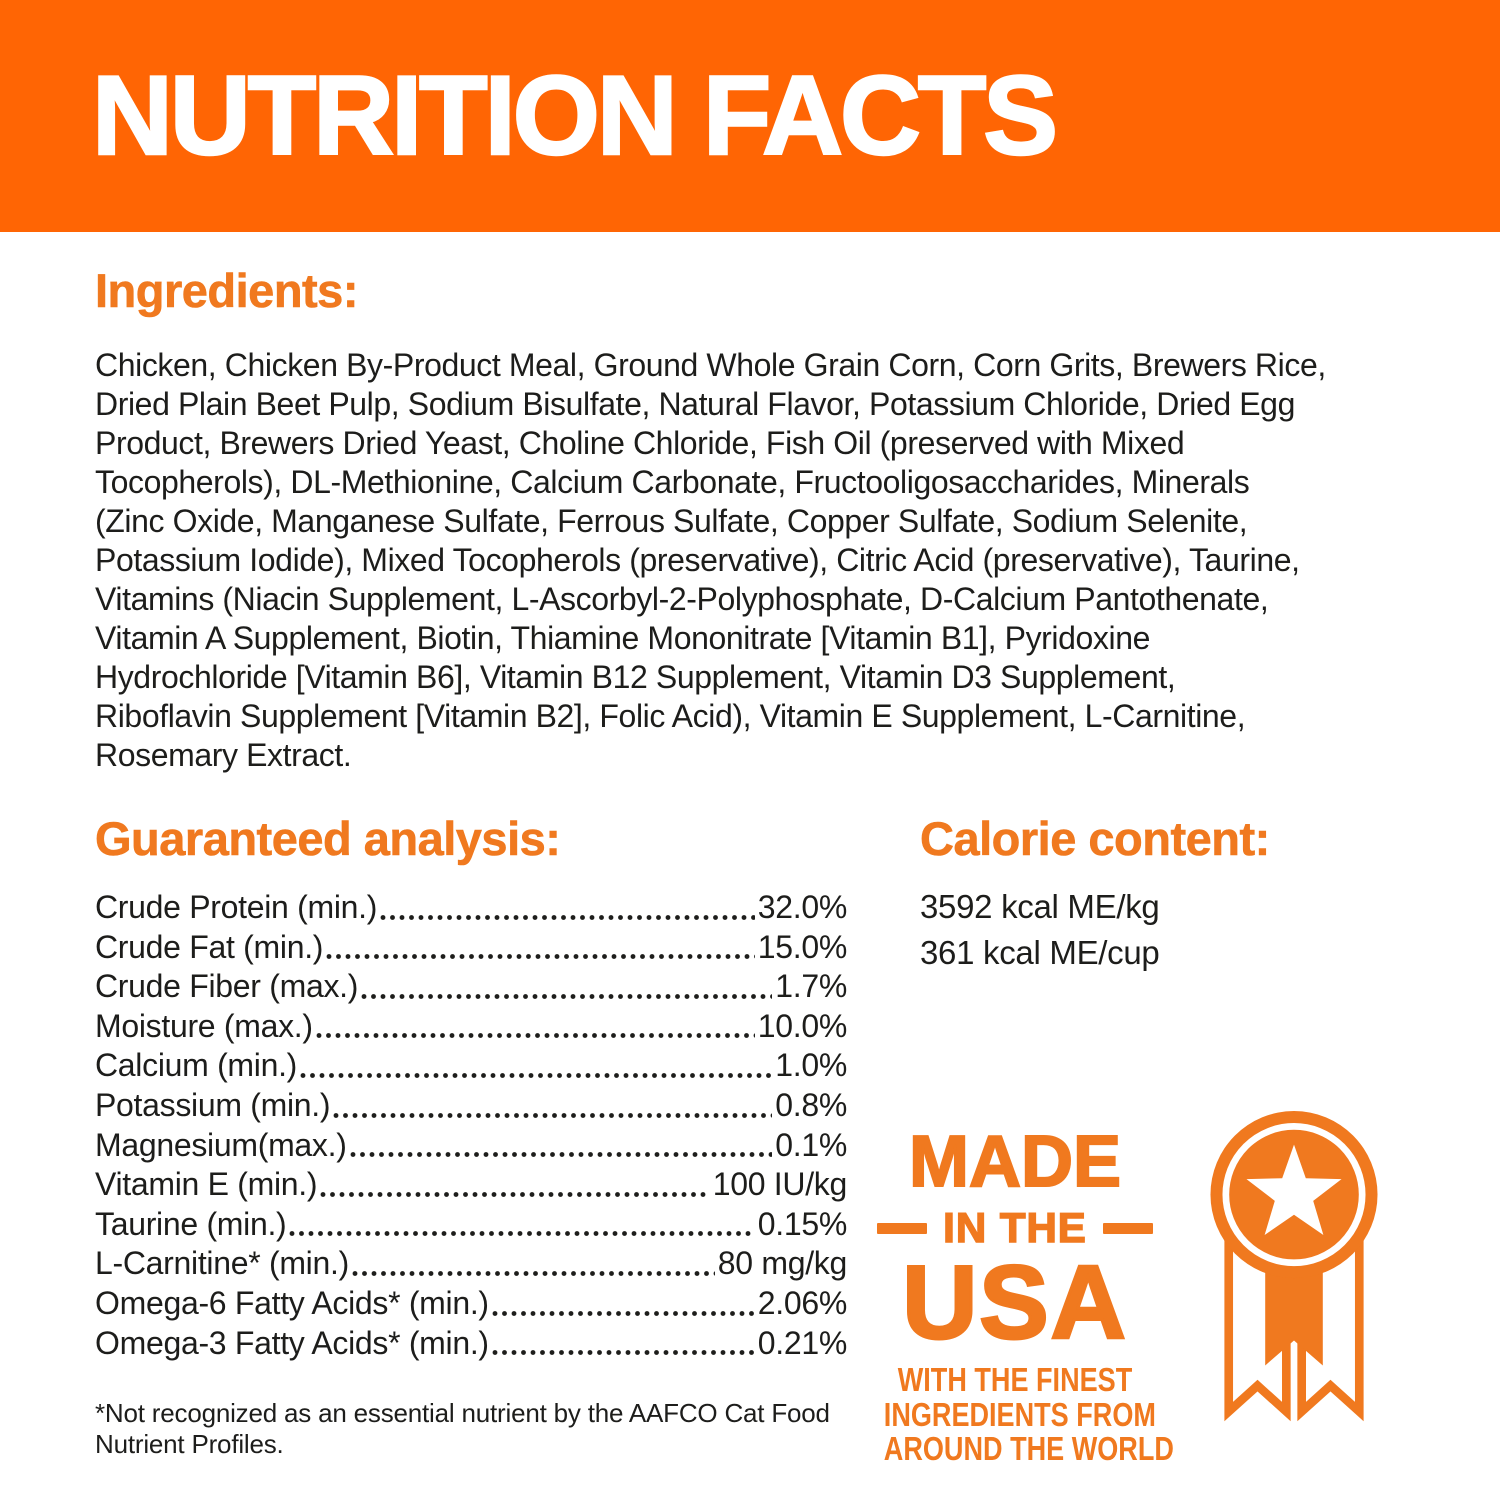 Image resolution: width=1500 pixels, height=1500 pixels. What do you see at coordinates (471, 1225) in the screenshot?
I see `table-row: Taurine (min.) 0.15%` at bounding box center [471, 1225].